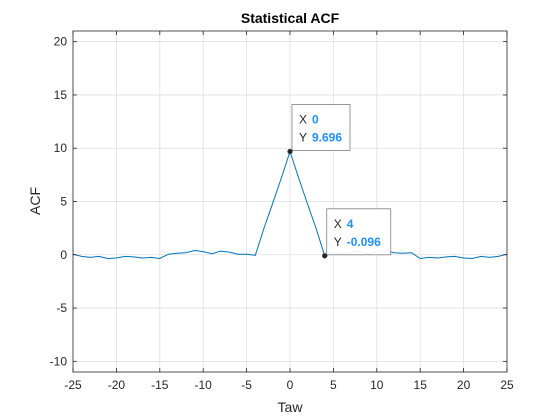 The width and height of the screenshot is (560, 420). What do you see at coordinates (73, 385) in the screenshot?
I see `x-tick-label: -25` at bounding box center [73, 385].